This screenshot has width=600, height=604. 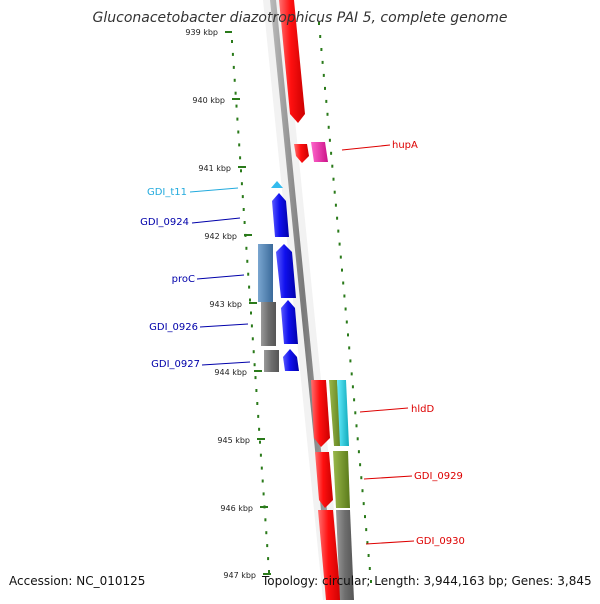 I want to click on gene-label-hldd: hldD, so click(x=422, y=409).